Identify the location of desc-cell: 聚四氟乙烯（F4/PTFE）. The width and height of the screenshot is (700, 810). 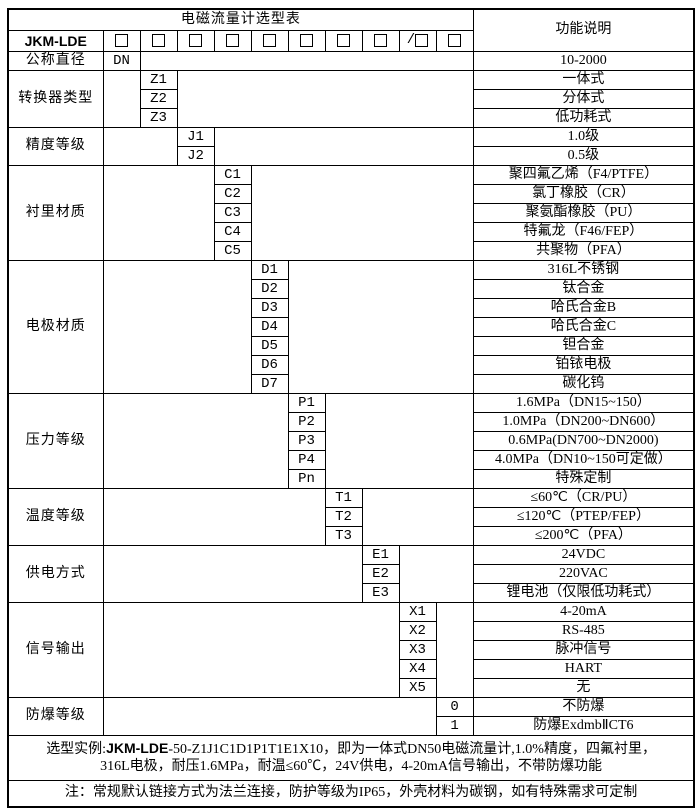
(583, 175).